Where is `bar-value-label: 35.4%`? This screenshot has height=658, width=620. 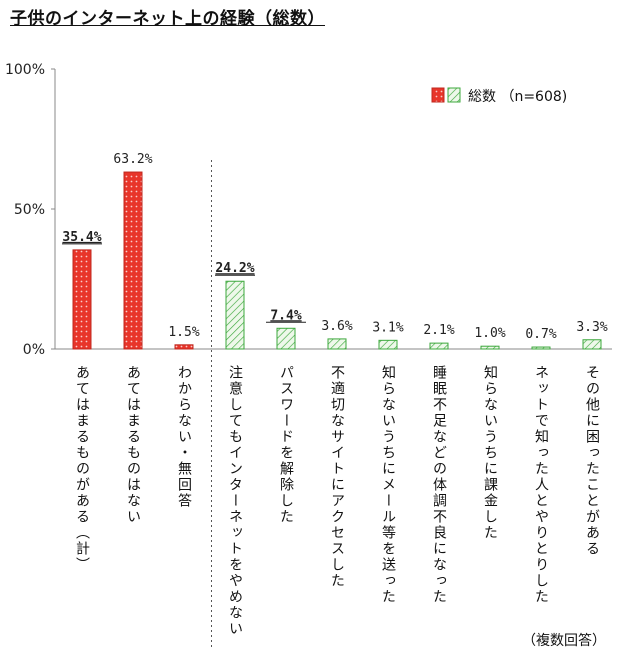
bar-value-label: 35.4% is located at coordinates (81, 237).